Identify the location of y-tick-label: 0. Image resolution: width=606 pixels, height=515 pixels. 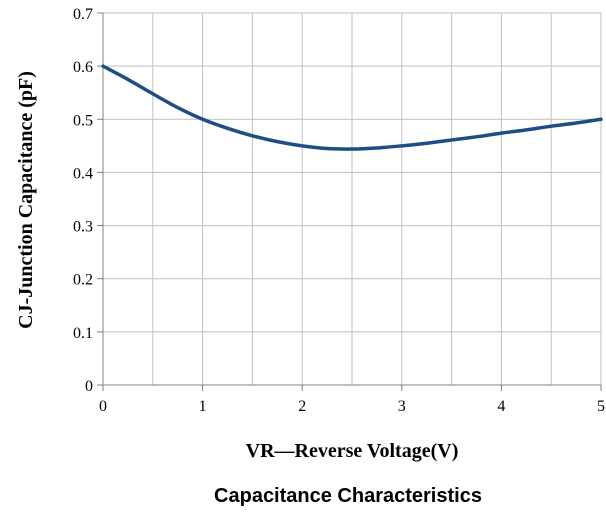
(89, 386).